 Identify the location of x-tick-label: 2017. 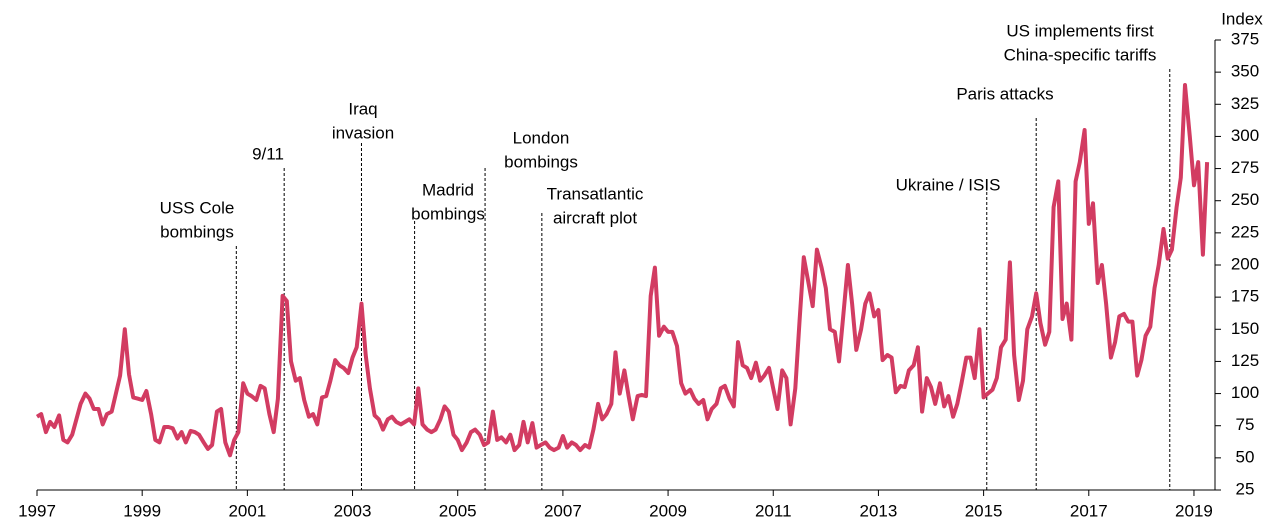
(1089, 510).